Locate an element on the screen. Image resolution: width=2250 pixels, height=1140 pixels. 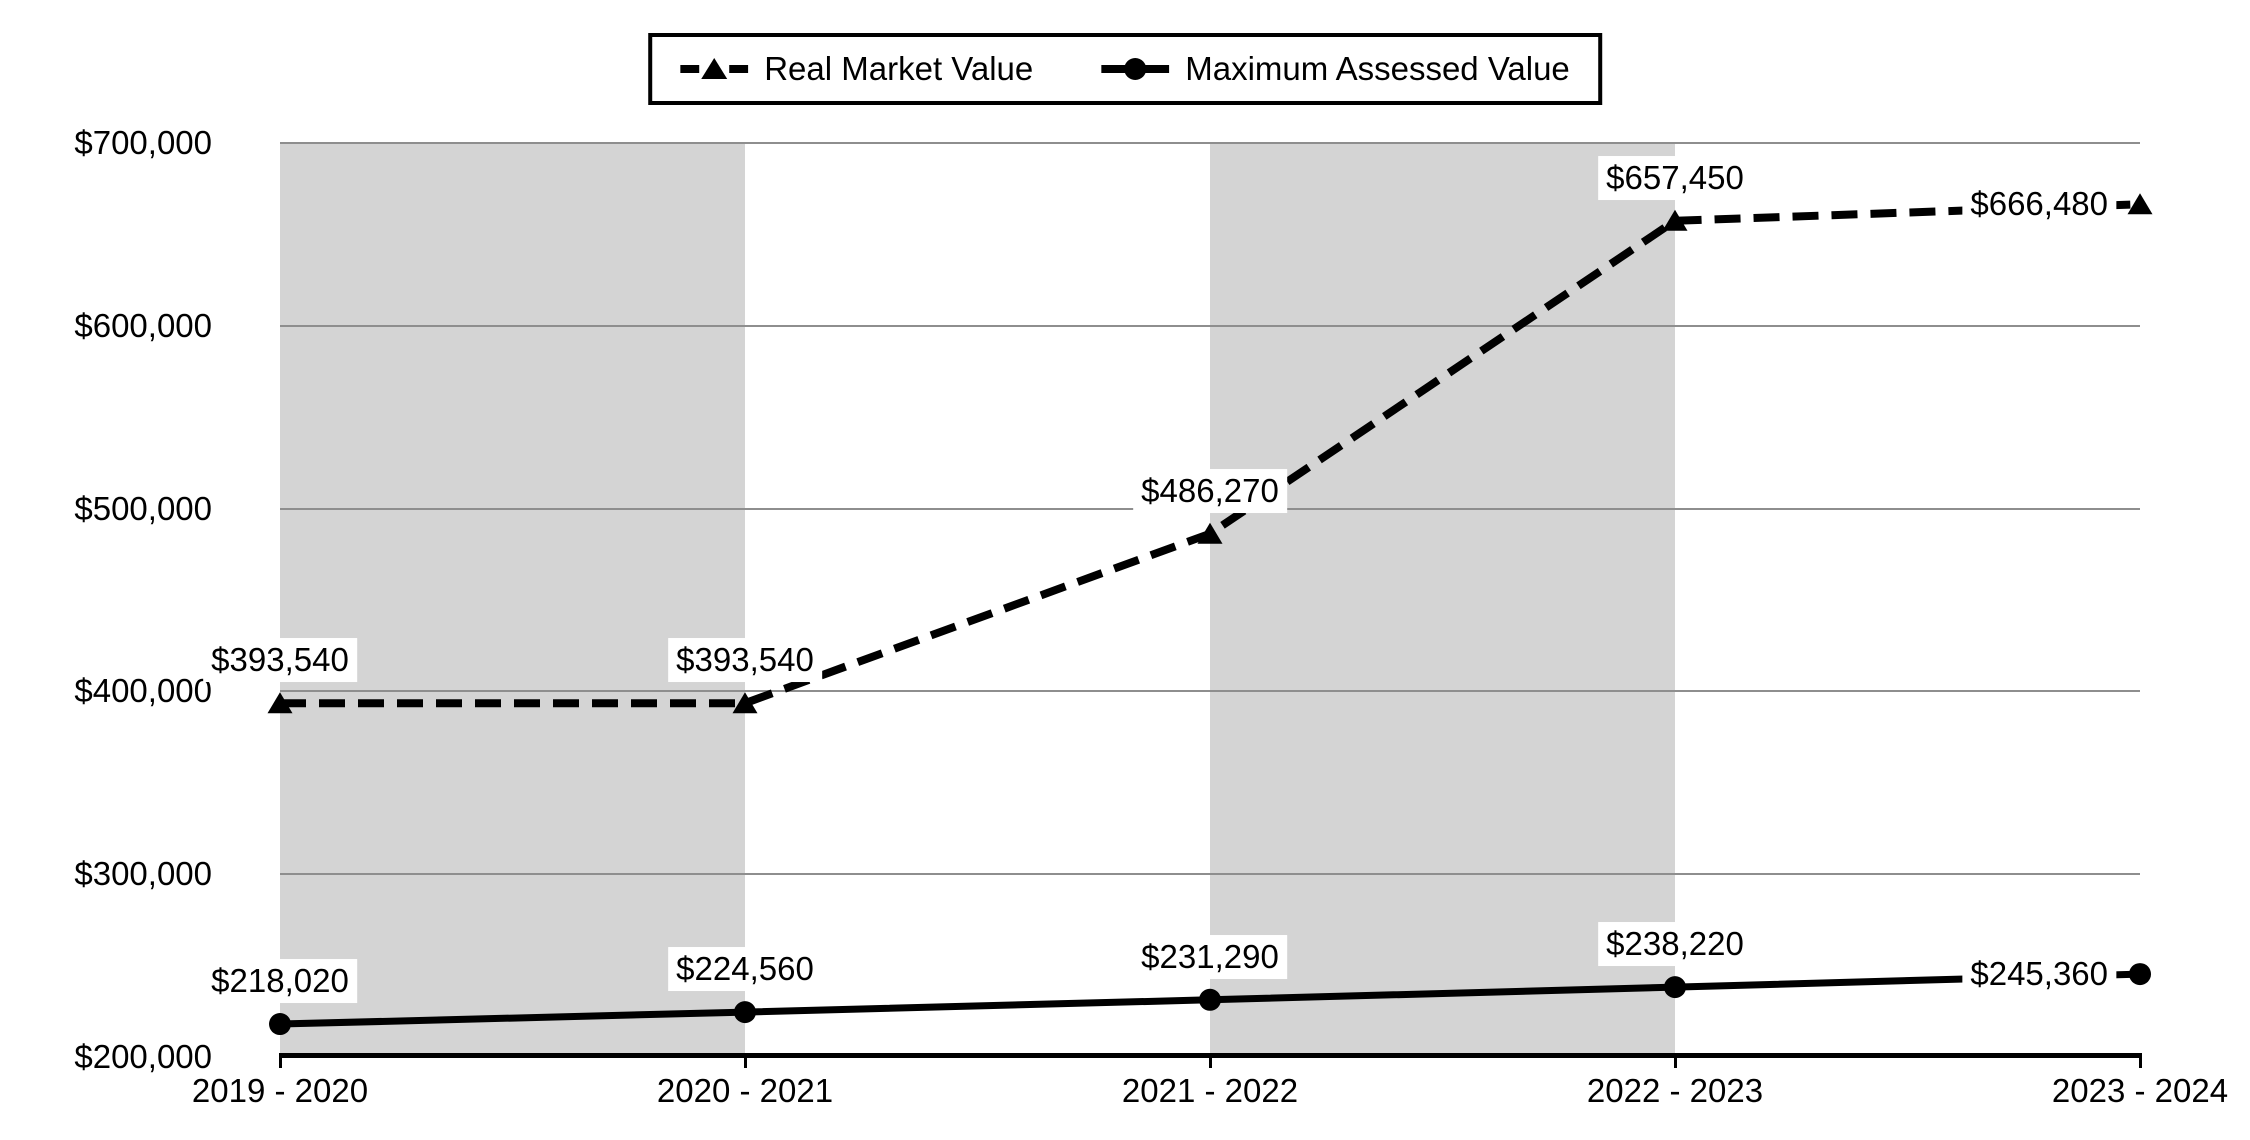
data-label: $486,270 is located at coordinates (1210, 490).